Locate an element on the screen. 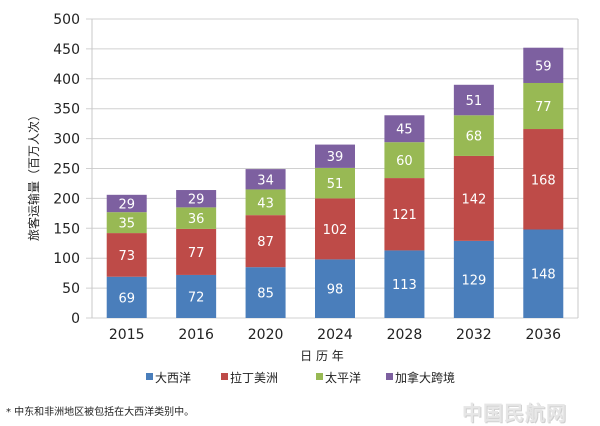 Image resolution: width=600 pixels, height=426 pixels. x-tick-label: 2028 is located at coordinates (405, 335).